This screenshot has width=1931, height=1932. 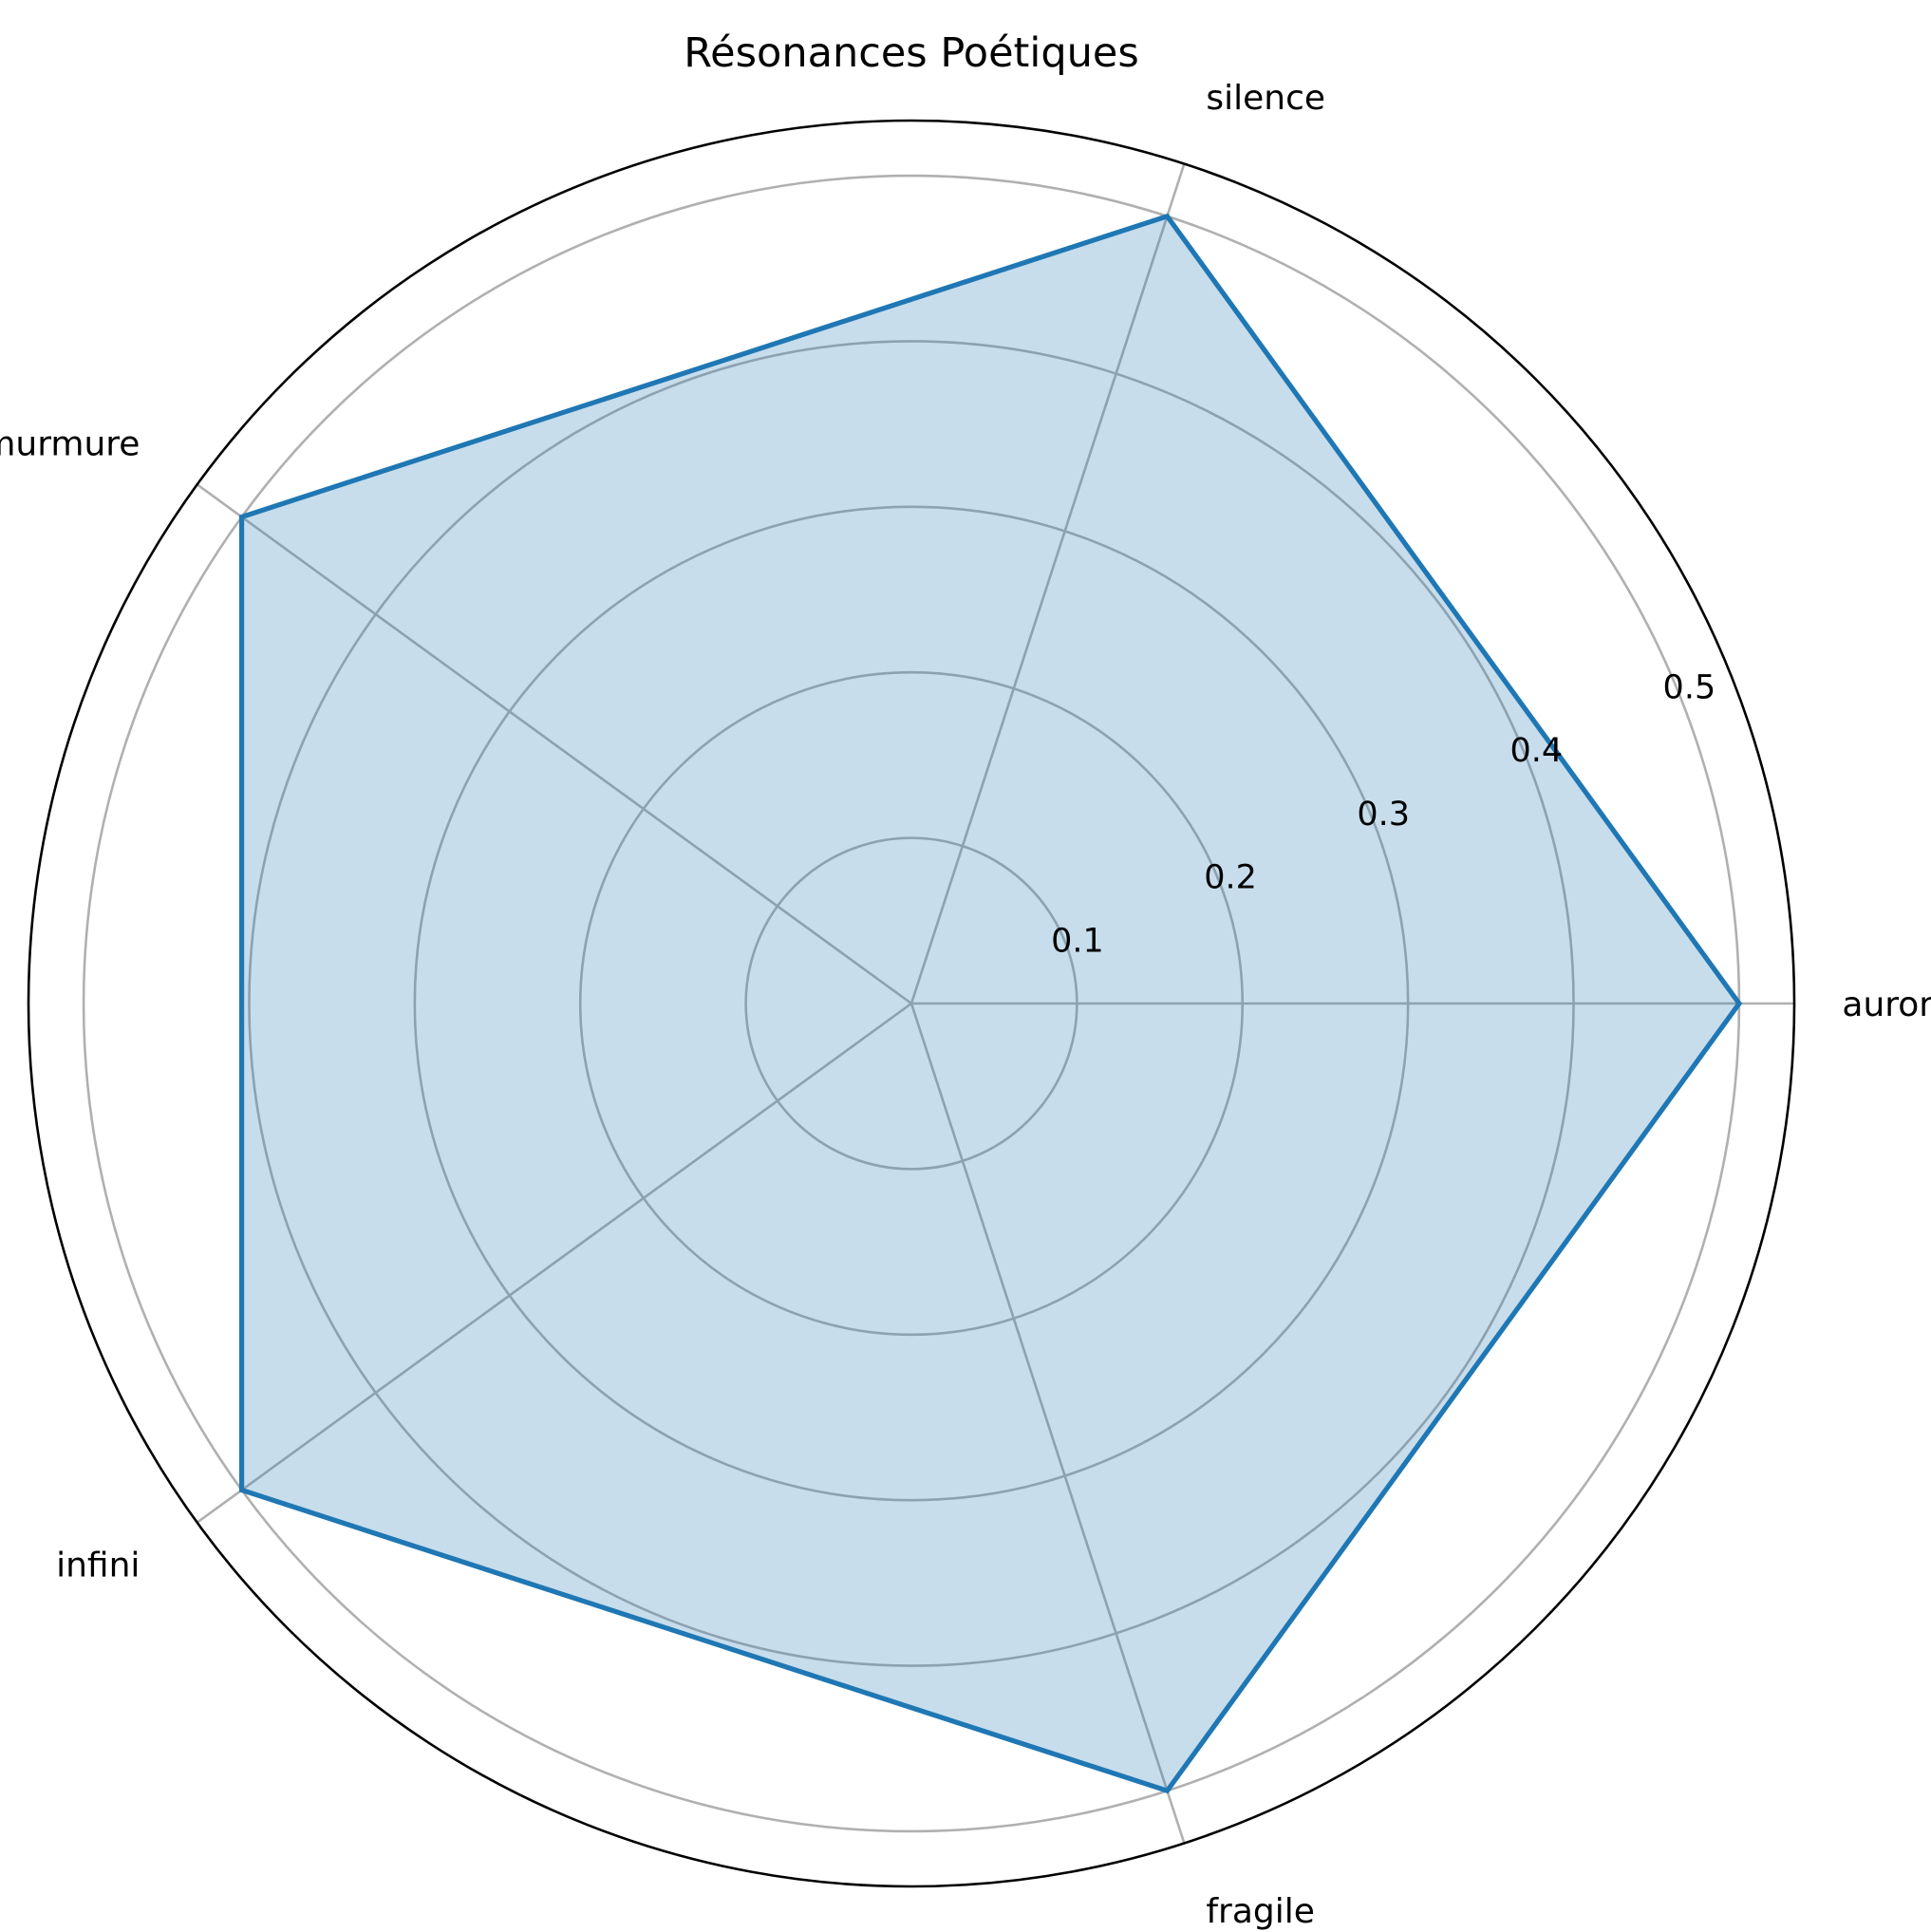 What do you see at coordinates (1260, 1912) in the screenshot?
I see `category-label-fragile: fragile` at bounding box center [1260, 1912].